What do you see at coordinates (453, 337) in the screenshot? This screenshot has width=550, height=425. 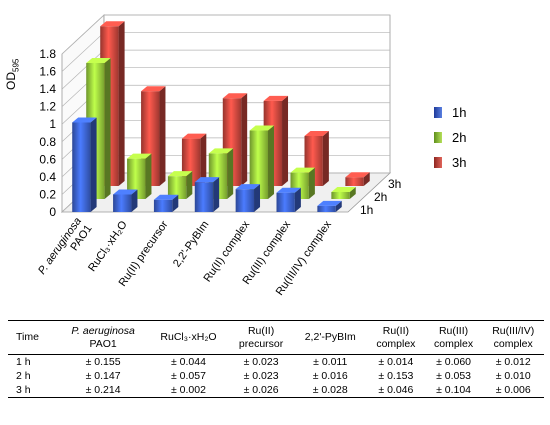 I see `header-ru3-complex: Ru(III) complex` at bounding box center [453, 337].